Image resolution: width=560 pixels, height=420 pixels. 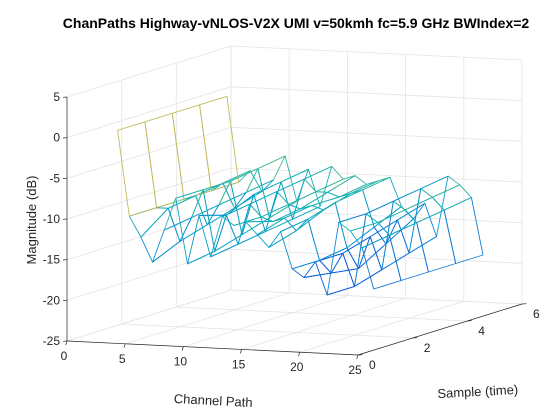 What do you see at coordinates (56, 138) in the screenshot?
I see `z-tick-label: 0` at bounding box center [56, 138].